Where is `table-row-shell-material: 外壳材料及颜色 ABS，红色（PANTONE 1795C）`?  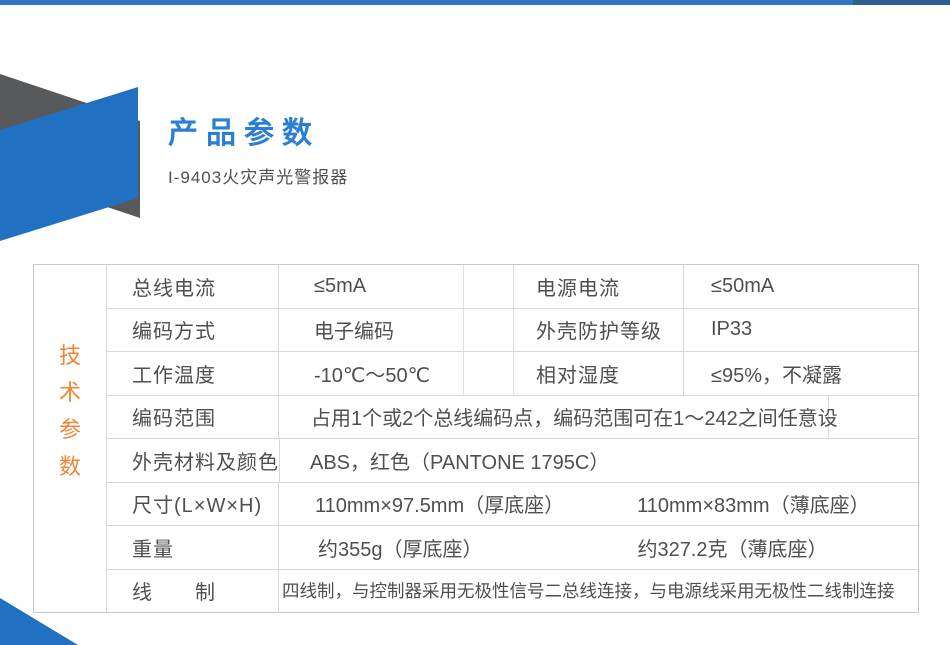
table-row-shell-material: 外壳材料及颜色 ABS，红色（PANTONE 1795C） is located at coordinates (512, 461).